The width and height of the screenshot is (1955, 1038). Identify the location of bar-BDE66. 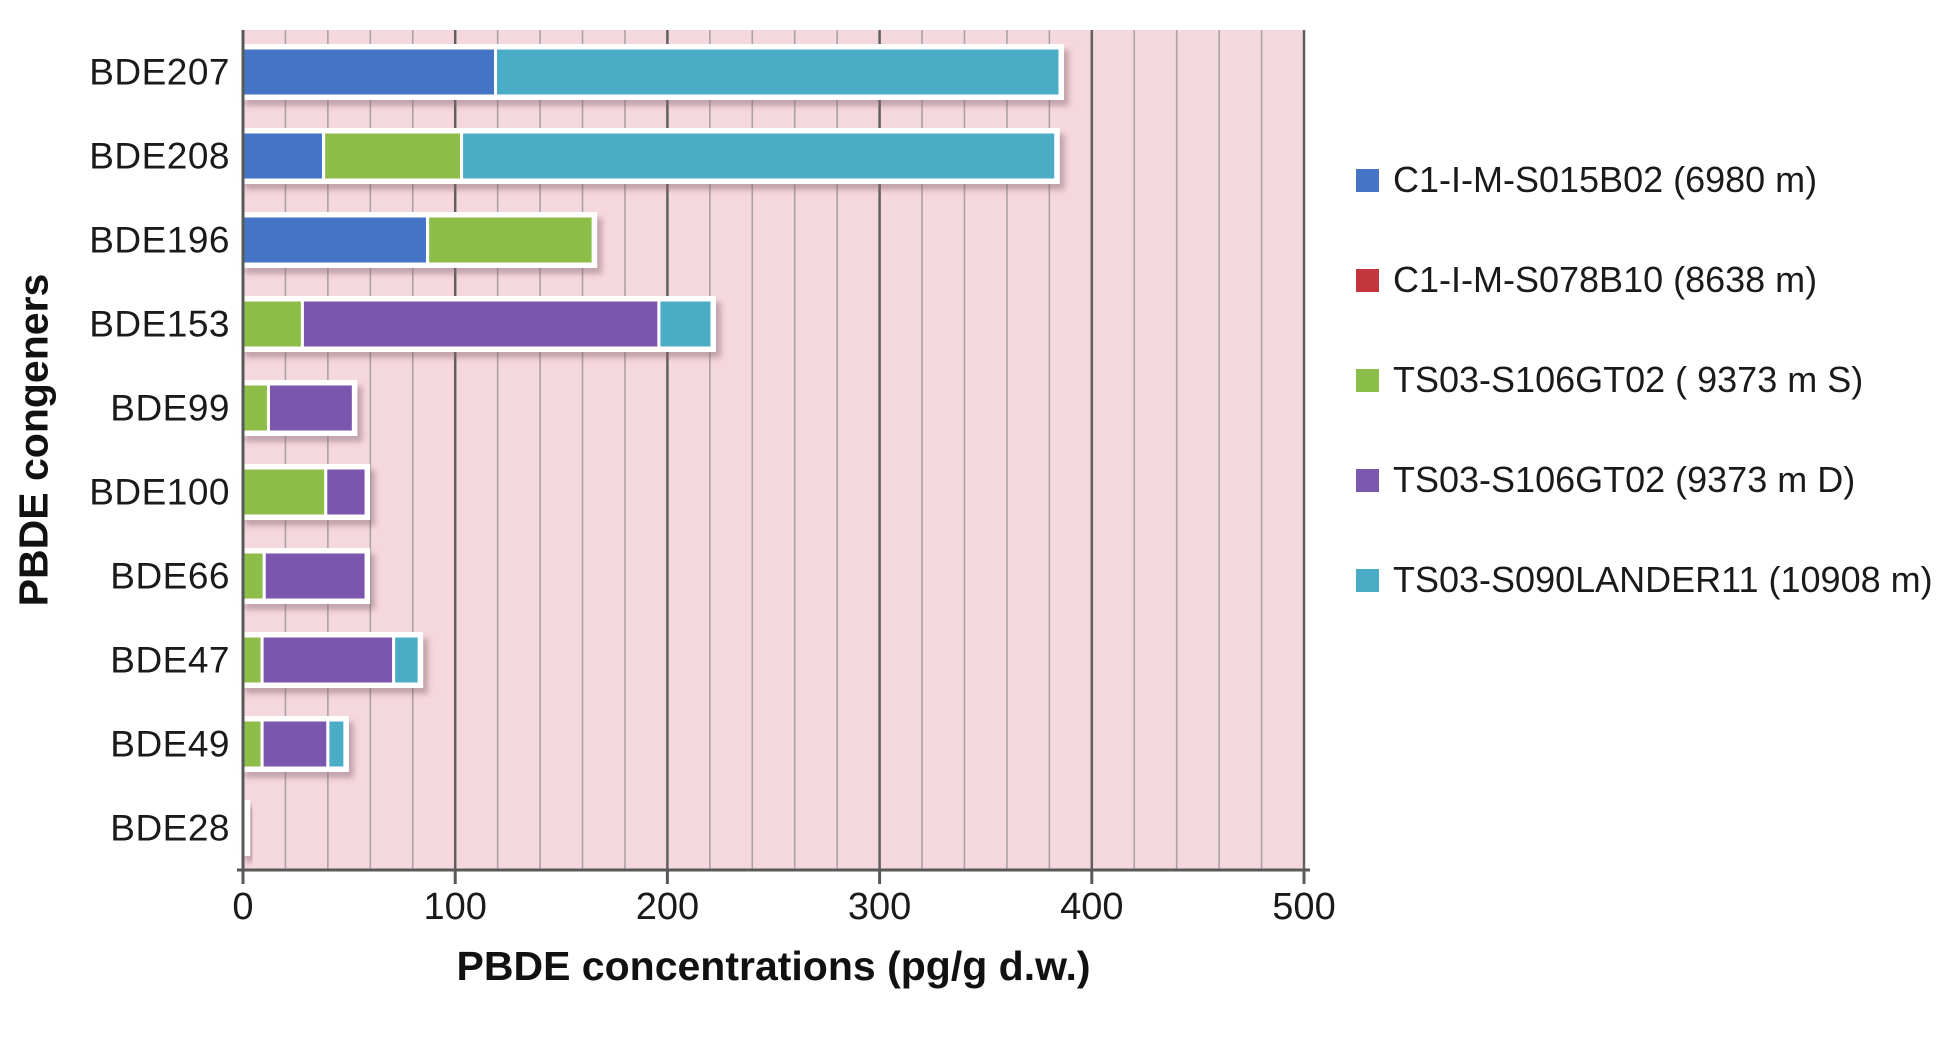
(305, 576).